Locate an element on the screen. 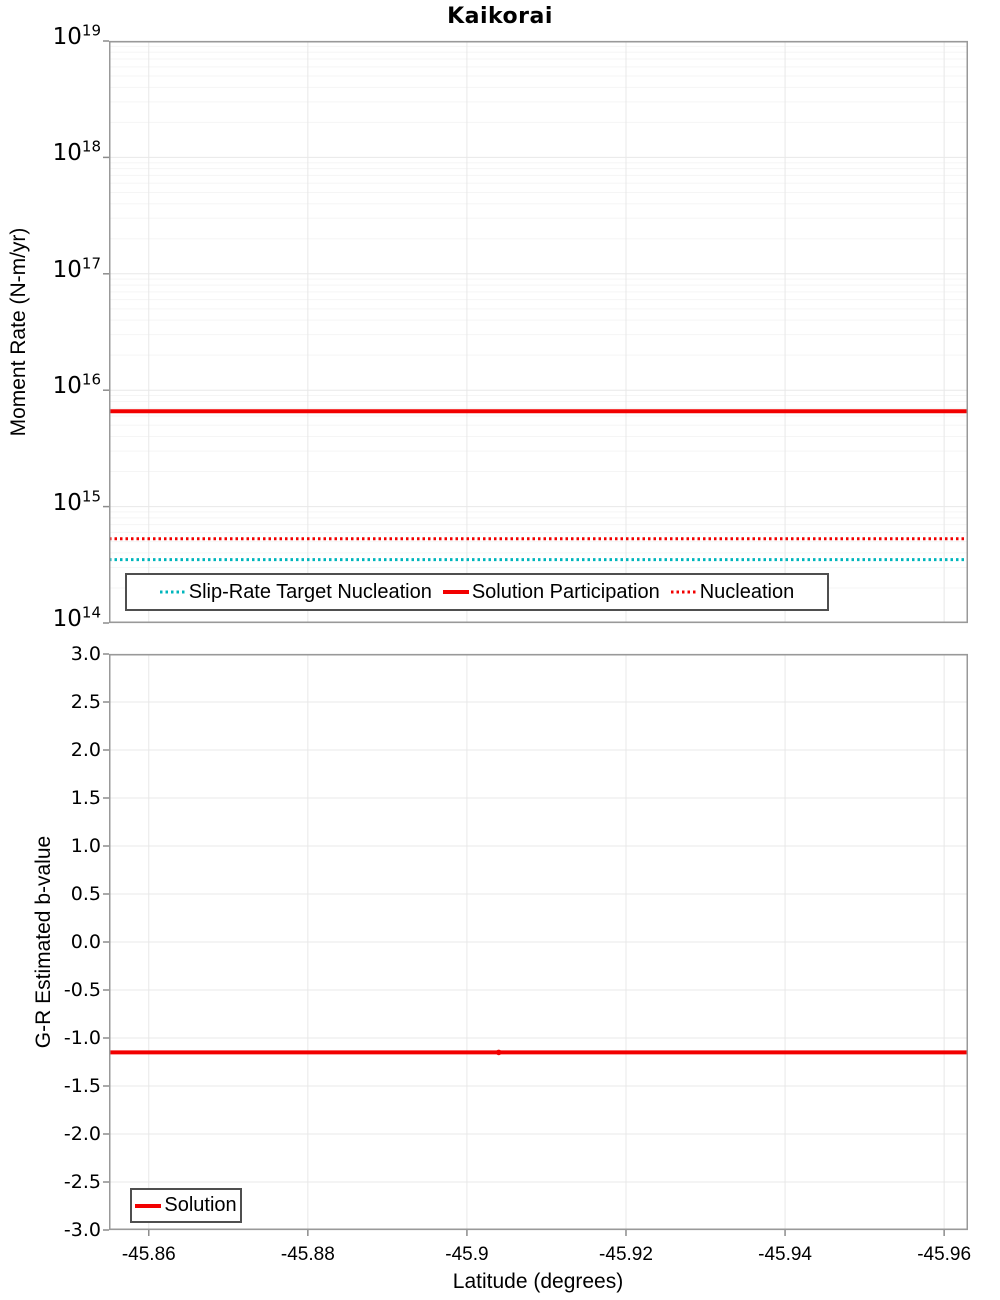  y-tick-label: 1018 is located at coordinates (76, 152).